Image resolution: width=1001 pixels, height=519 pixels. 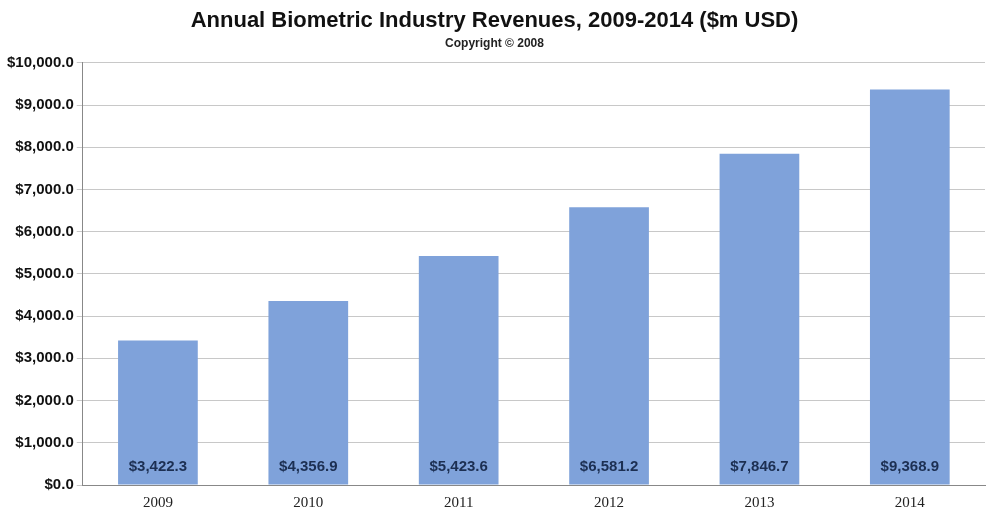 I want to click on data-label: $3,422.3, so click(x=158, y=466).